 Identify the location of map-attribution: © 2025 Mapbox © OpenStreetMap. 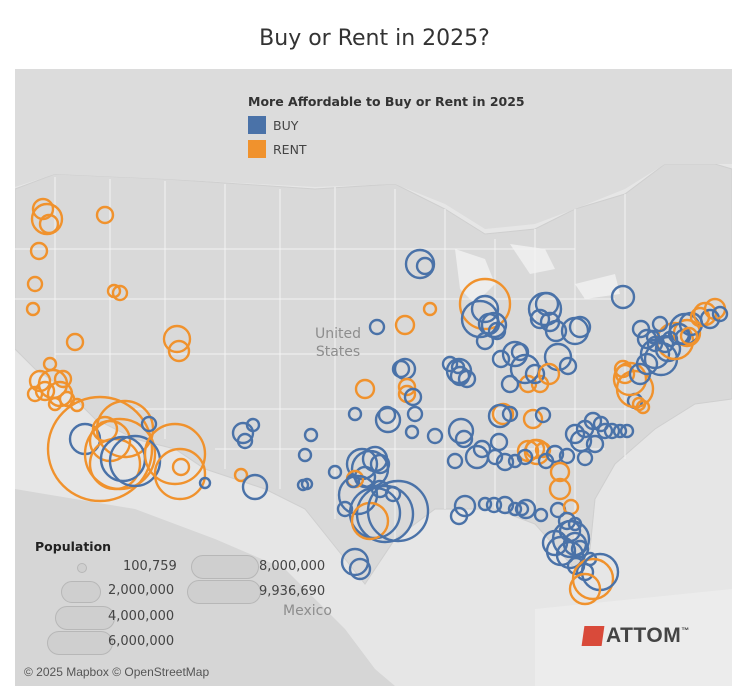
(117, 672).